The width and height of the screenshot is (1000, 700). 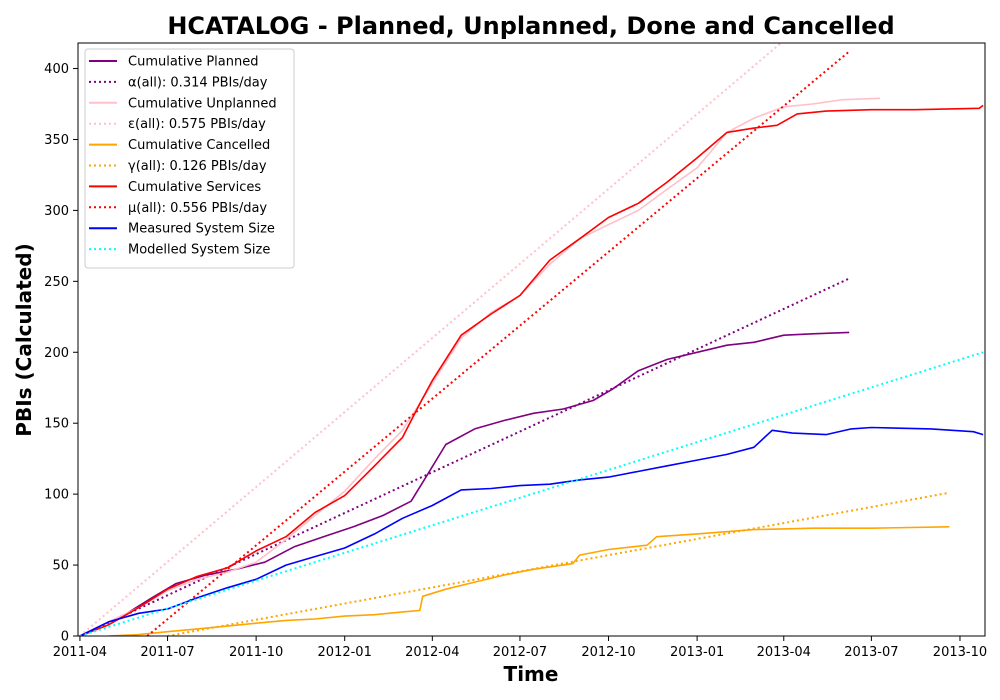 I want to click on legend-entry-all-0-575-pbis-day: ε(all): 0.575 PBIs/day, so click(x=197, y=124).